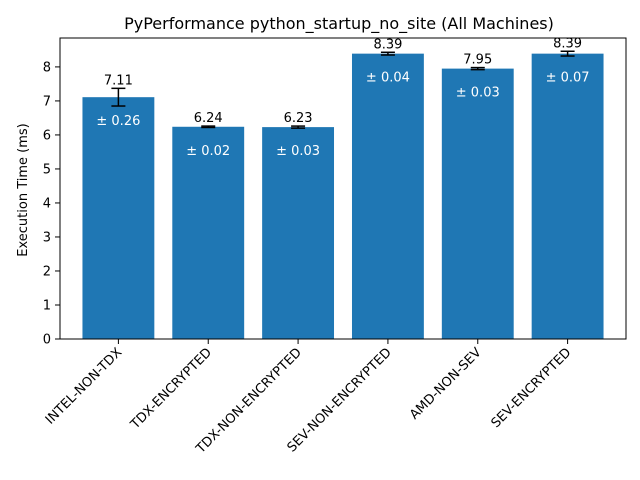 Image resolution: width=640 pixels, height=480 pixels. Describe the element at coordinates (51, 204) in the screenshot. I see `y-axis: 0 1 2 3 4 5 6 7 8` at that location.